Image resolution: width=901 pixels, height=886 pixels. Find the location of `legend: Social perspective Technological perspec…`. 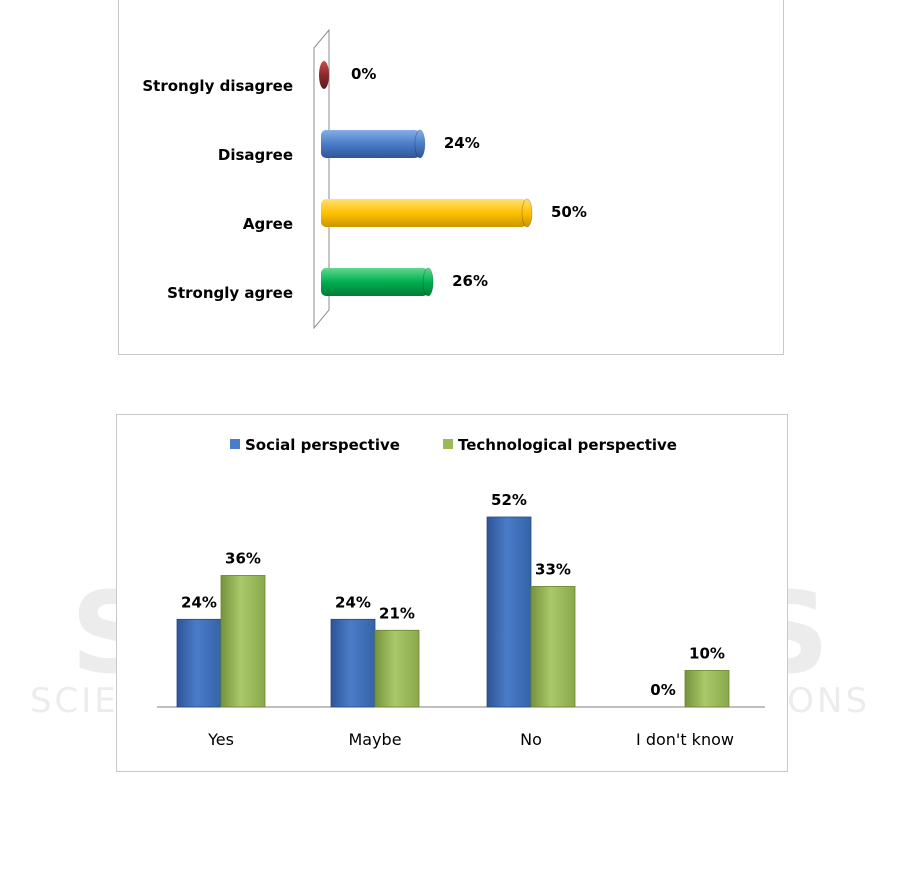

legend: Social perspective Technological perspec… is located at coordinates (453, 445).